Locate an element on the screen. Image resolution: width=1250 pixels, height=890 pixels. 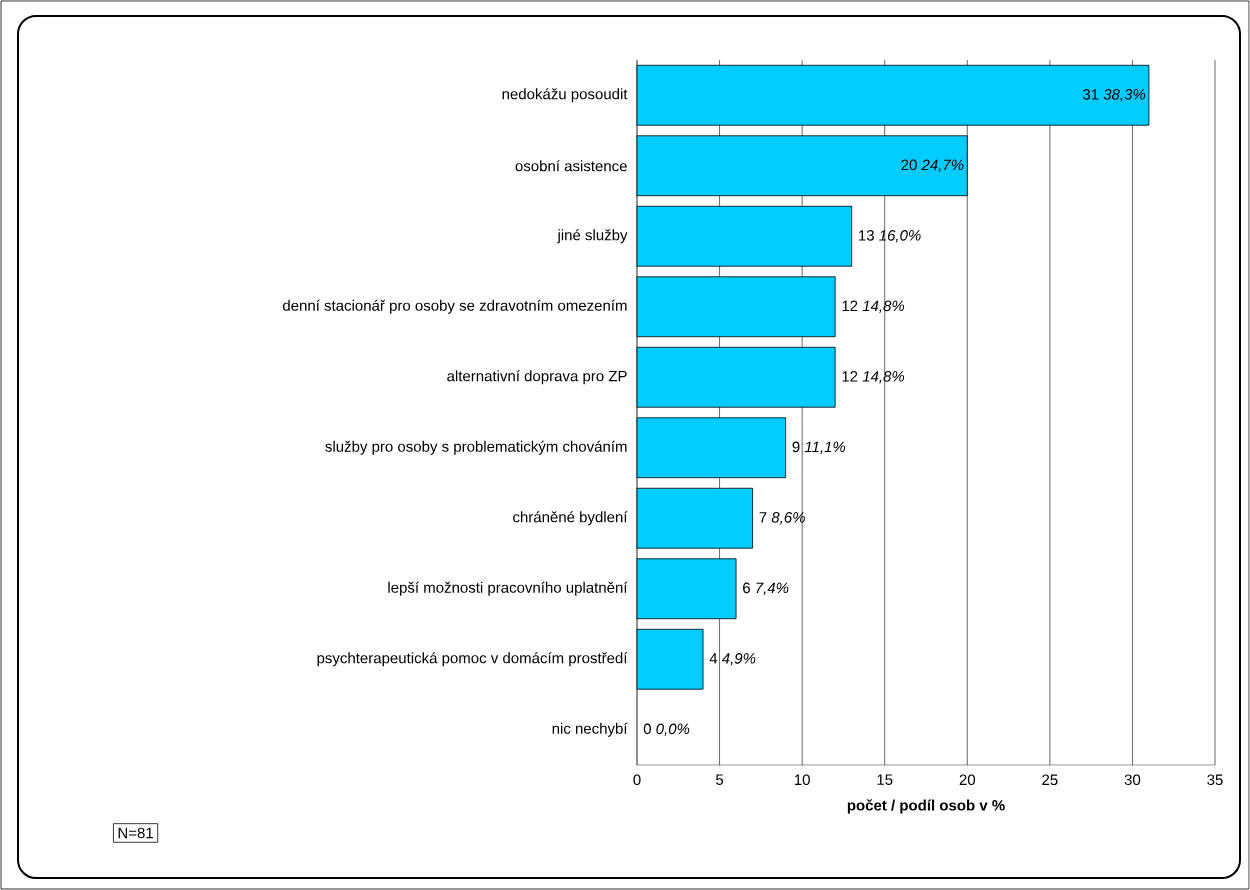
y-tick-label: alternativní doprava pro ZP is located at coordinates (537, 377).